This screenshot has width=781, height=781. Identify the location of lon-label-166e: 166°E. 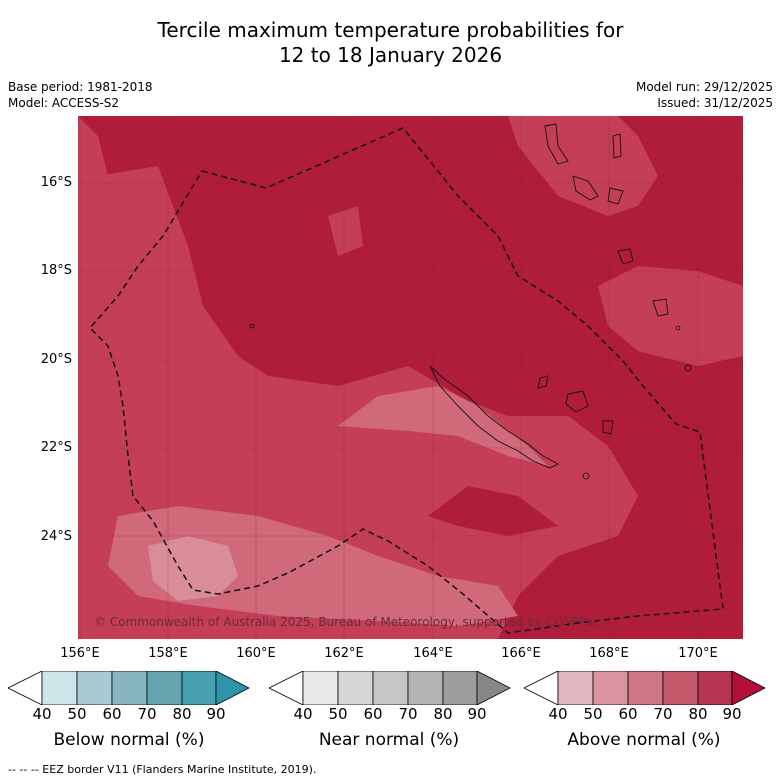
(521, 653).